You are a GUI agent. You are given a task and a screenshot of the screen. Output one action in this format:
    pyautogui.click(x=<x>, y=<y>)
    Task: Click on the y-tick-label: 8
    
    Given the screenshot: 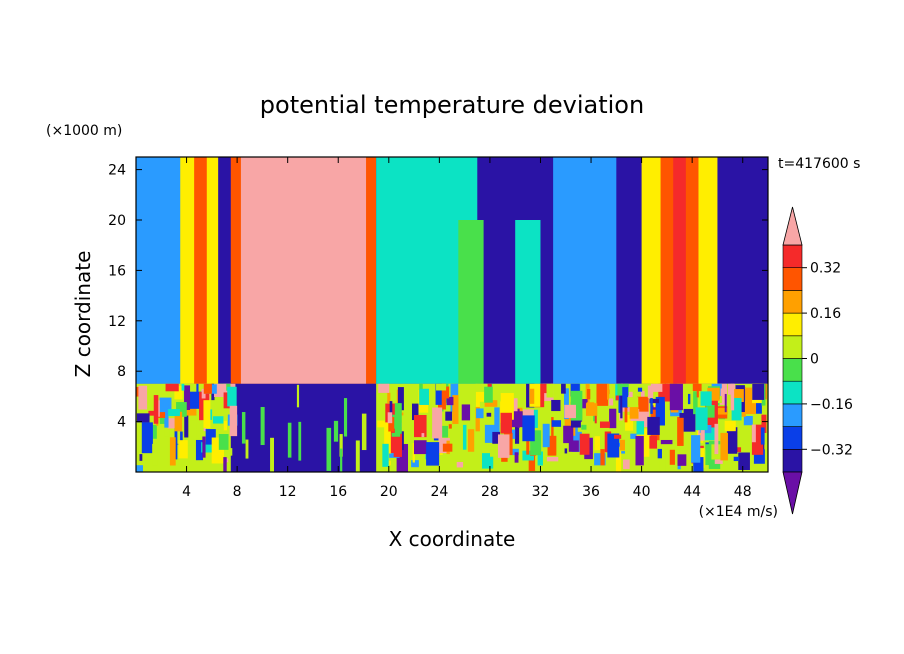 What is the action you would take?
    pyautogui.click(x=121, y=372)
    